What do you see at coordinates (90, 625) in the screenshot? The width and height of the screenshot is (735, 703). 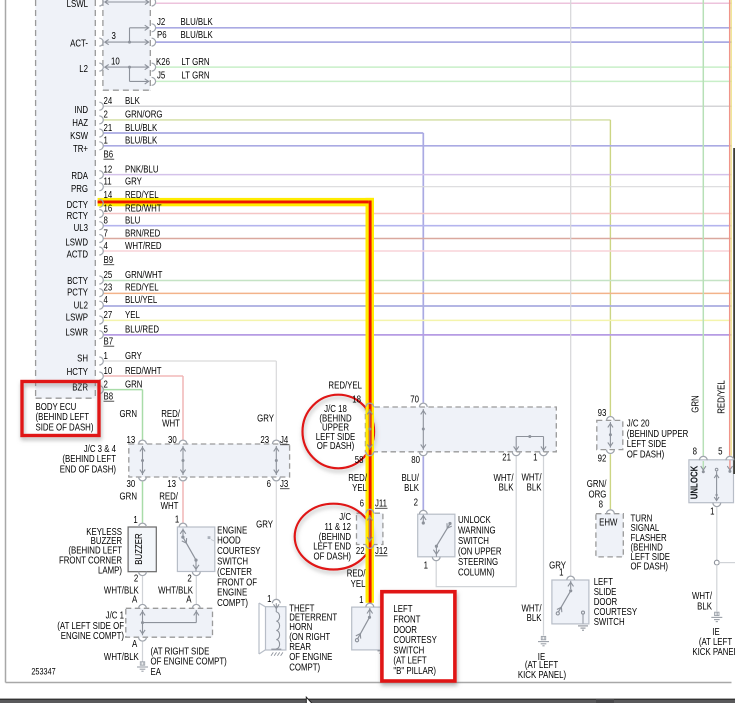 I see `svg-text: (AT LEFT SIDE OF` at bounding box center [90, 625].